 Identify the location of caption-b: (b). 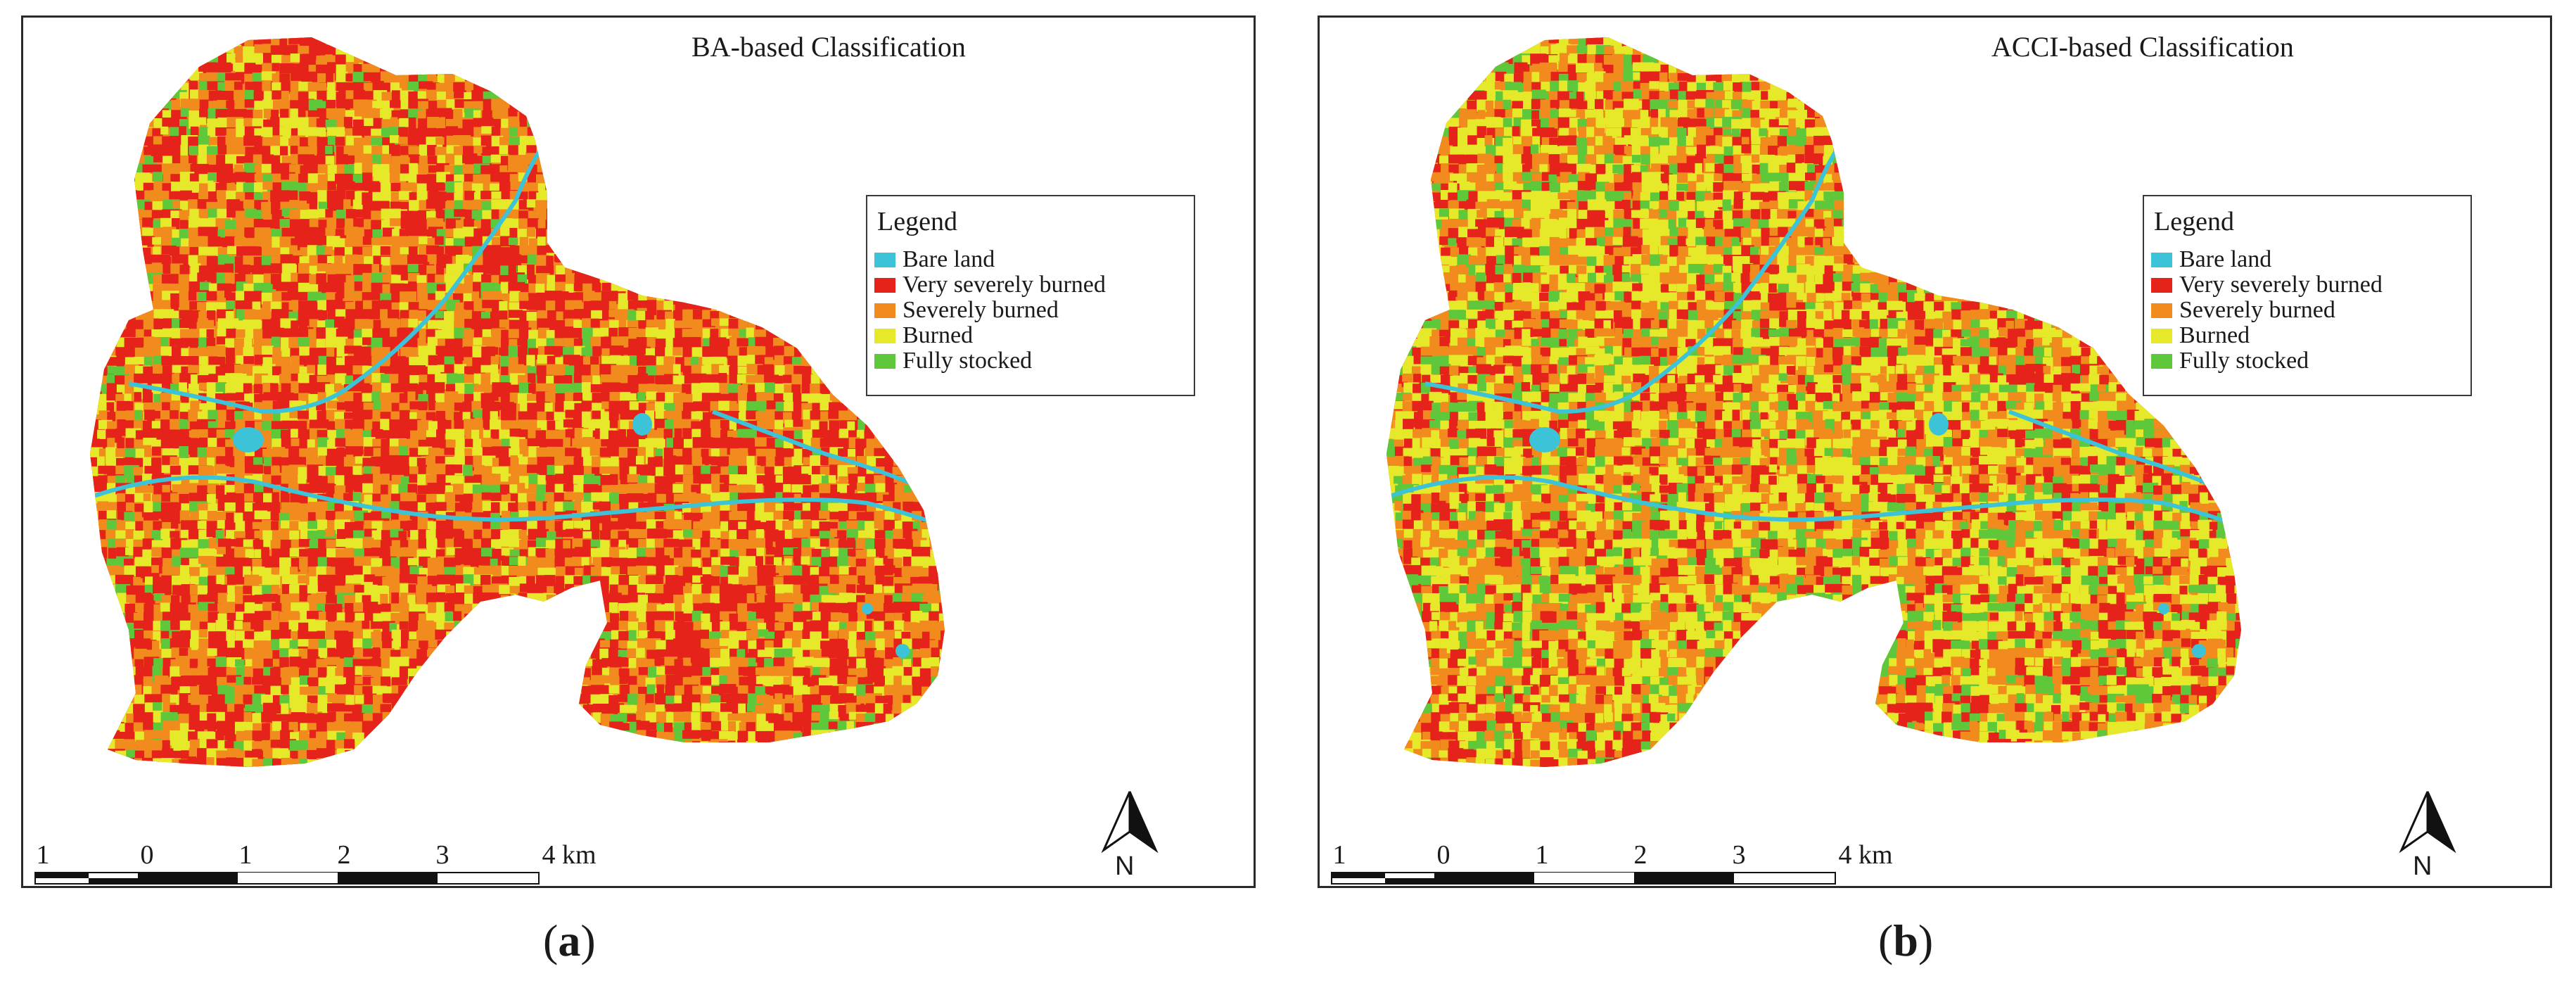
(1905, 941).